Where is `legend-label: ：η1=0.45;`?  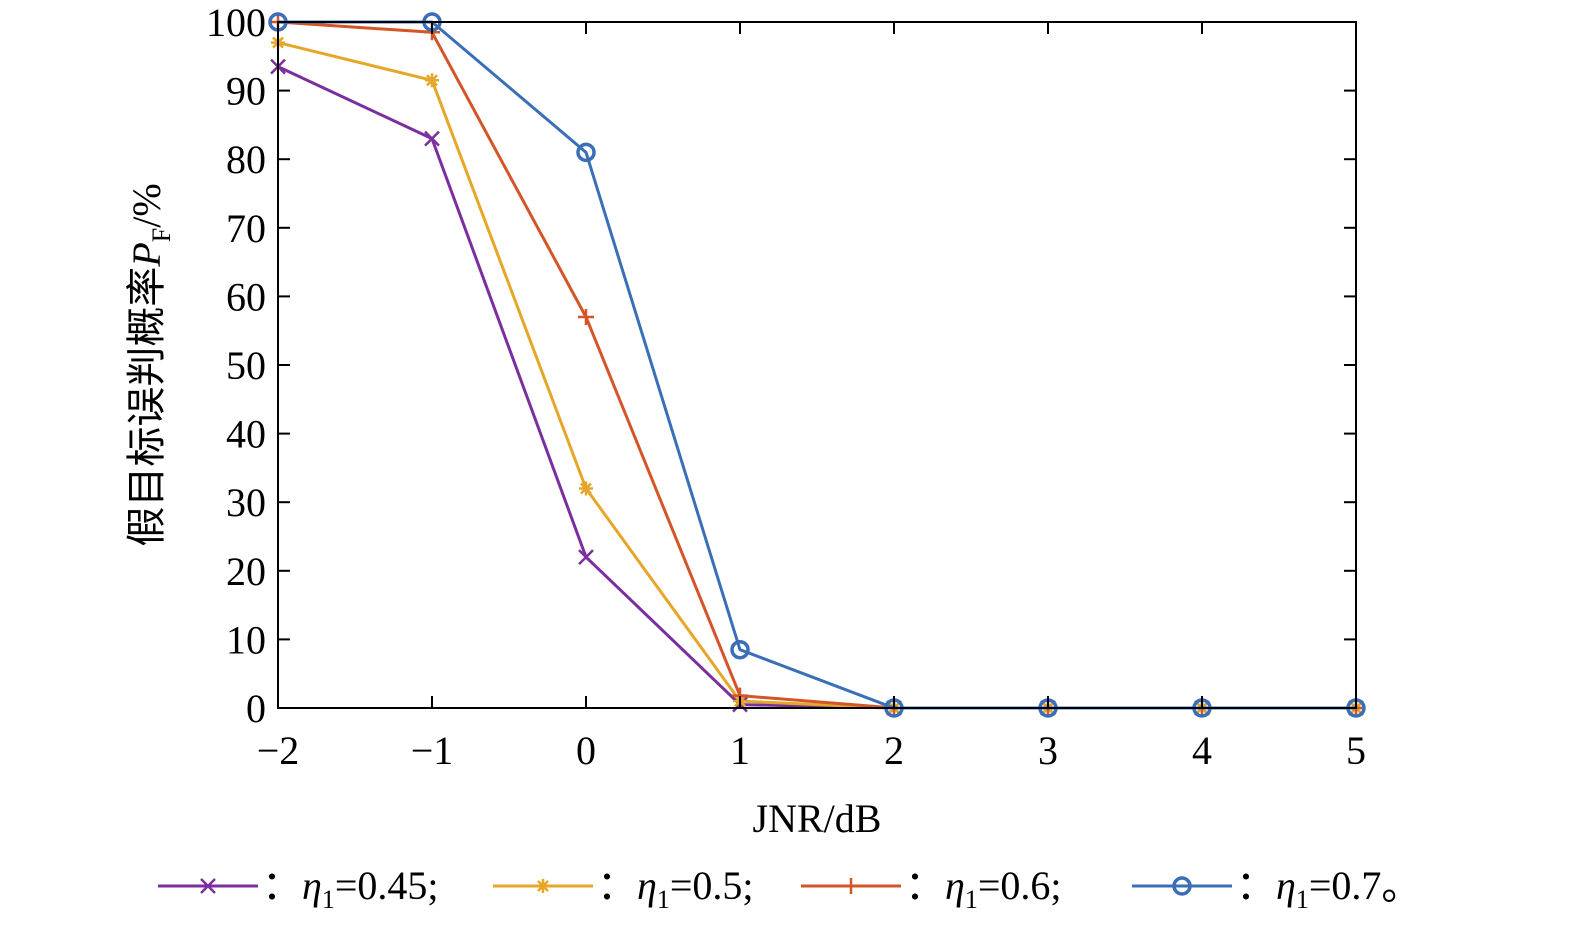
legend-label: ：η1=0.45; is located at coordinates (350, 888).